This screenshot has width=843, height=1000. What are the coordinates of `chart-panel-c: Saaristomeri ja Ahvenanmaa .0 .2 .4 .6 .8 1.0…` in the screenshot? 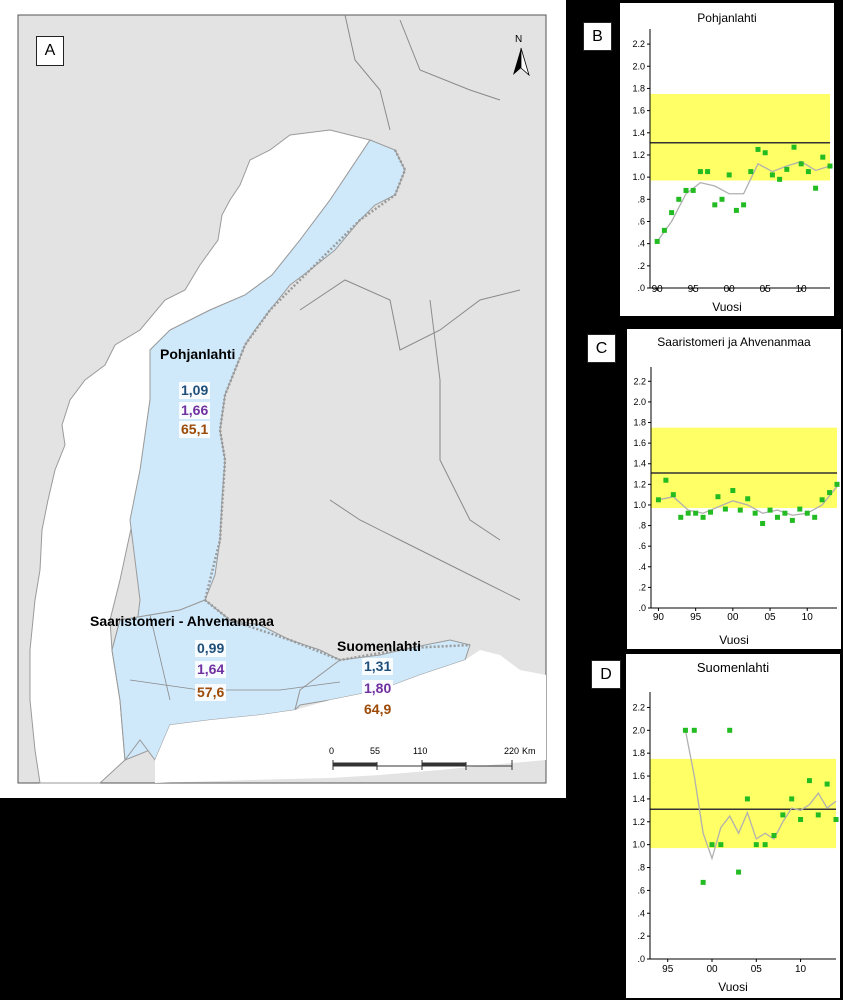 It's located at (734, 489).